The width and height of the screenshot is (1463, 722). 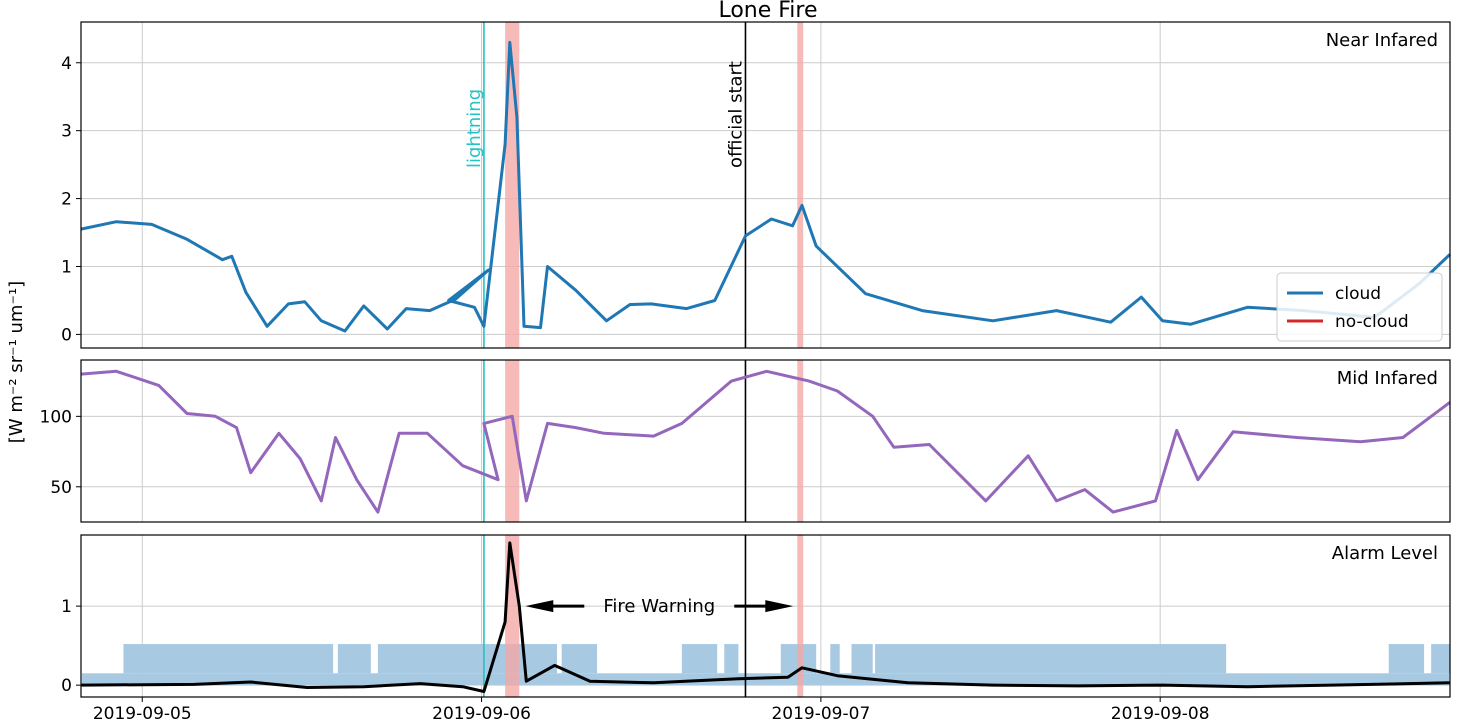 I want to click on panel-label: Near Infared, so click(x=1382, y=40).